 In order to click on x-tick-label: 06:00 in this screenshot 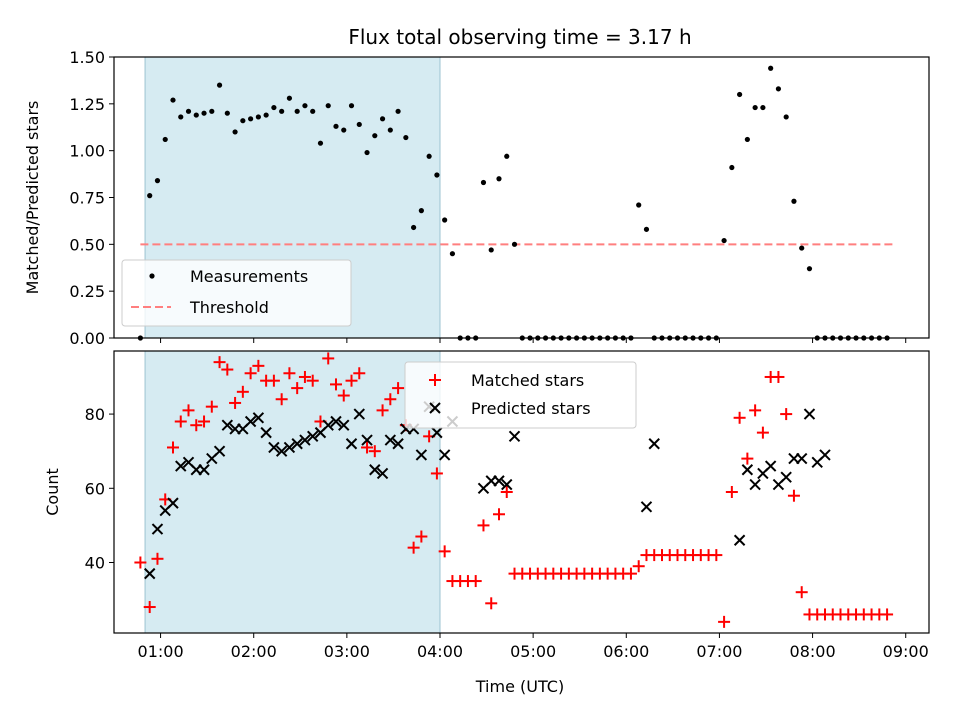, I will do `click(626, 651)`.